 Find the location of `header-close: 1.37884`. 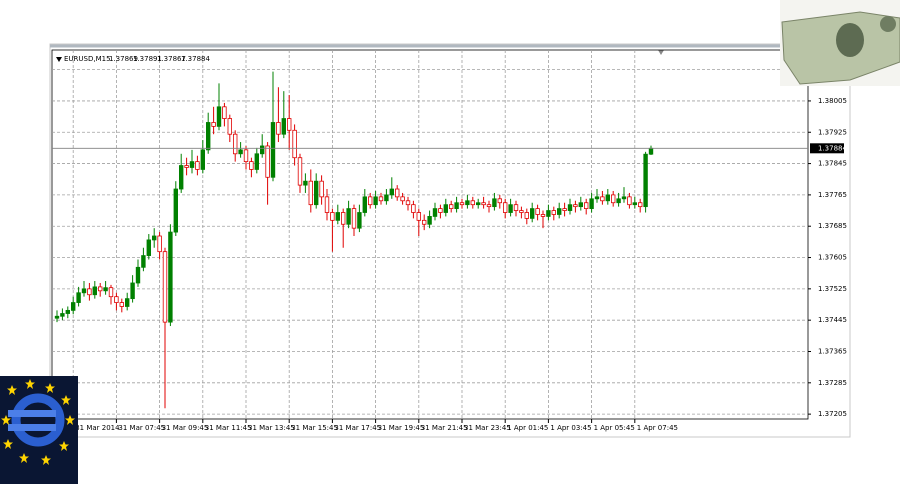

header-close: 1.37884 is located at coordinates (195, 59).